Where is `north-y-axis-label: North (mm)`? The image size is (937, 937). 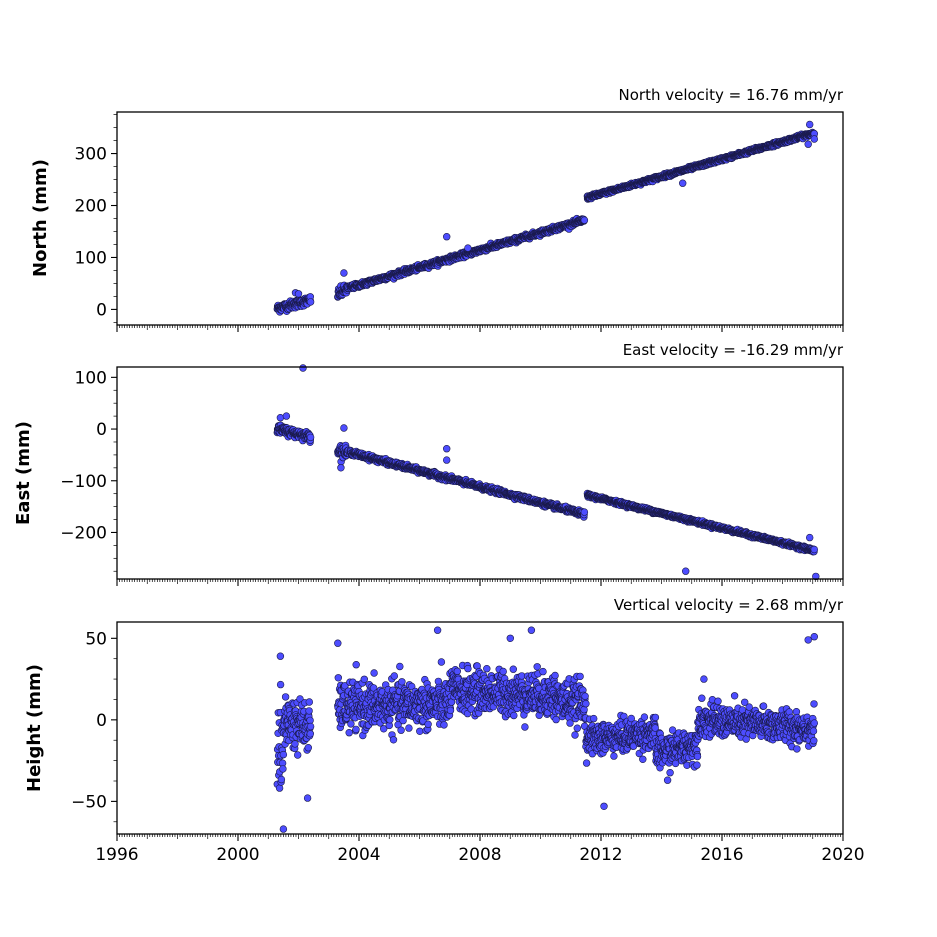
north-y-axis-label: North (mm) is located at coordinates (40, 218).